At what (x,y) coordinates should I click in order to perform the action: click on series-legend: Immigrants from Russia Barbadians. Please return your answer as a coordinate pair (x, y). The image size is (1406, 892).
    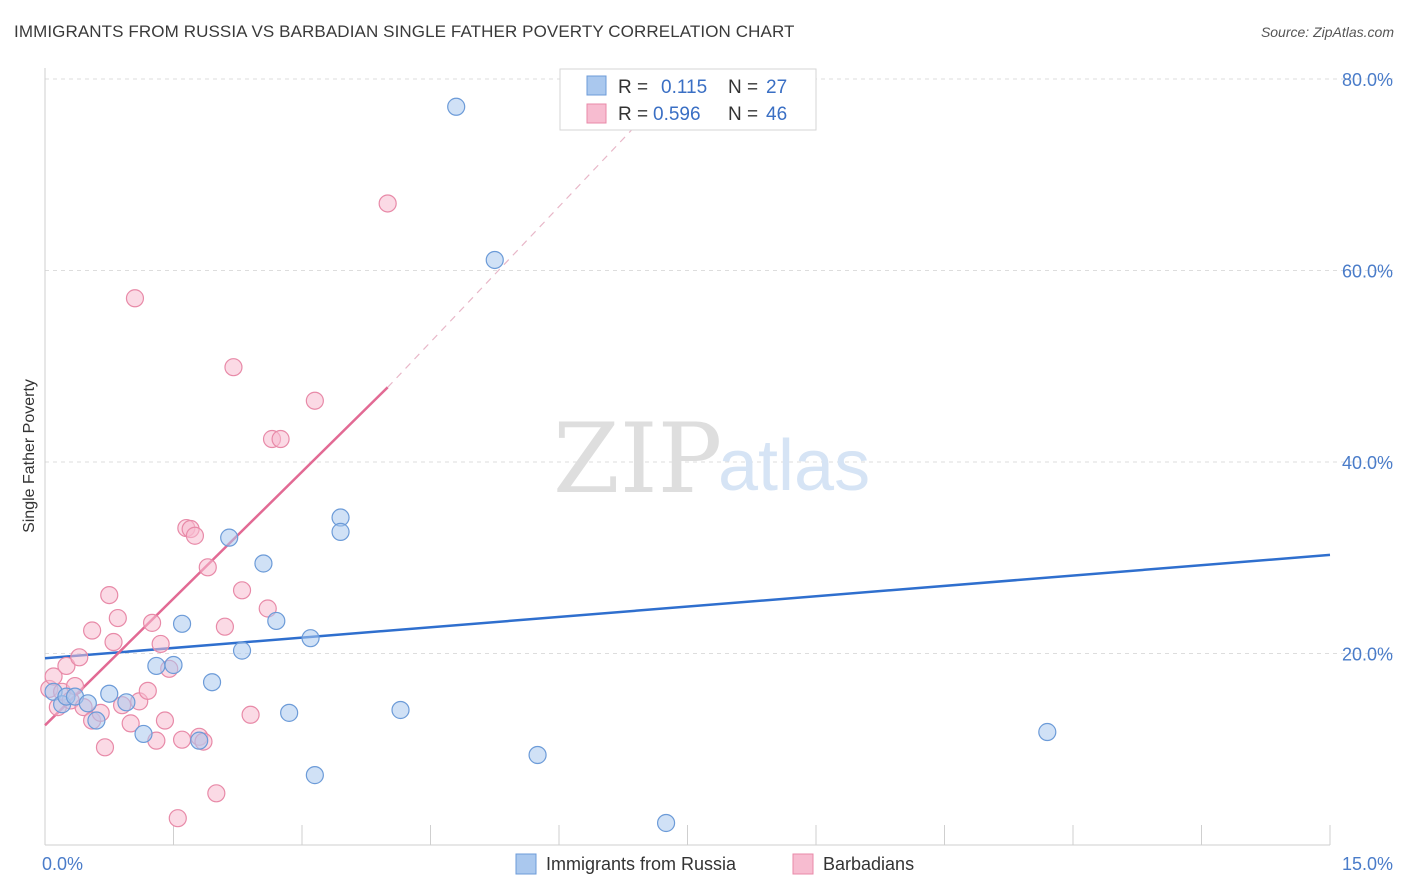
    Looking at the image, I should click on (714, 864).